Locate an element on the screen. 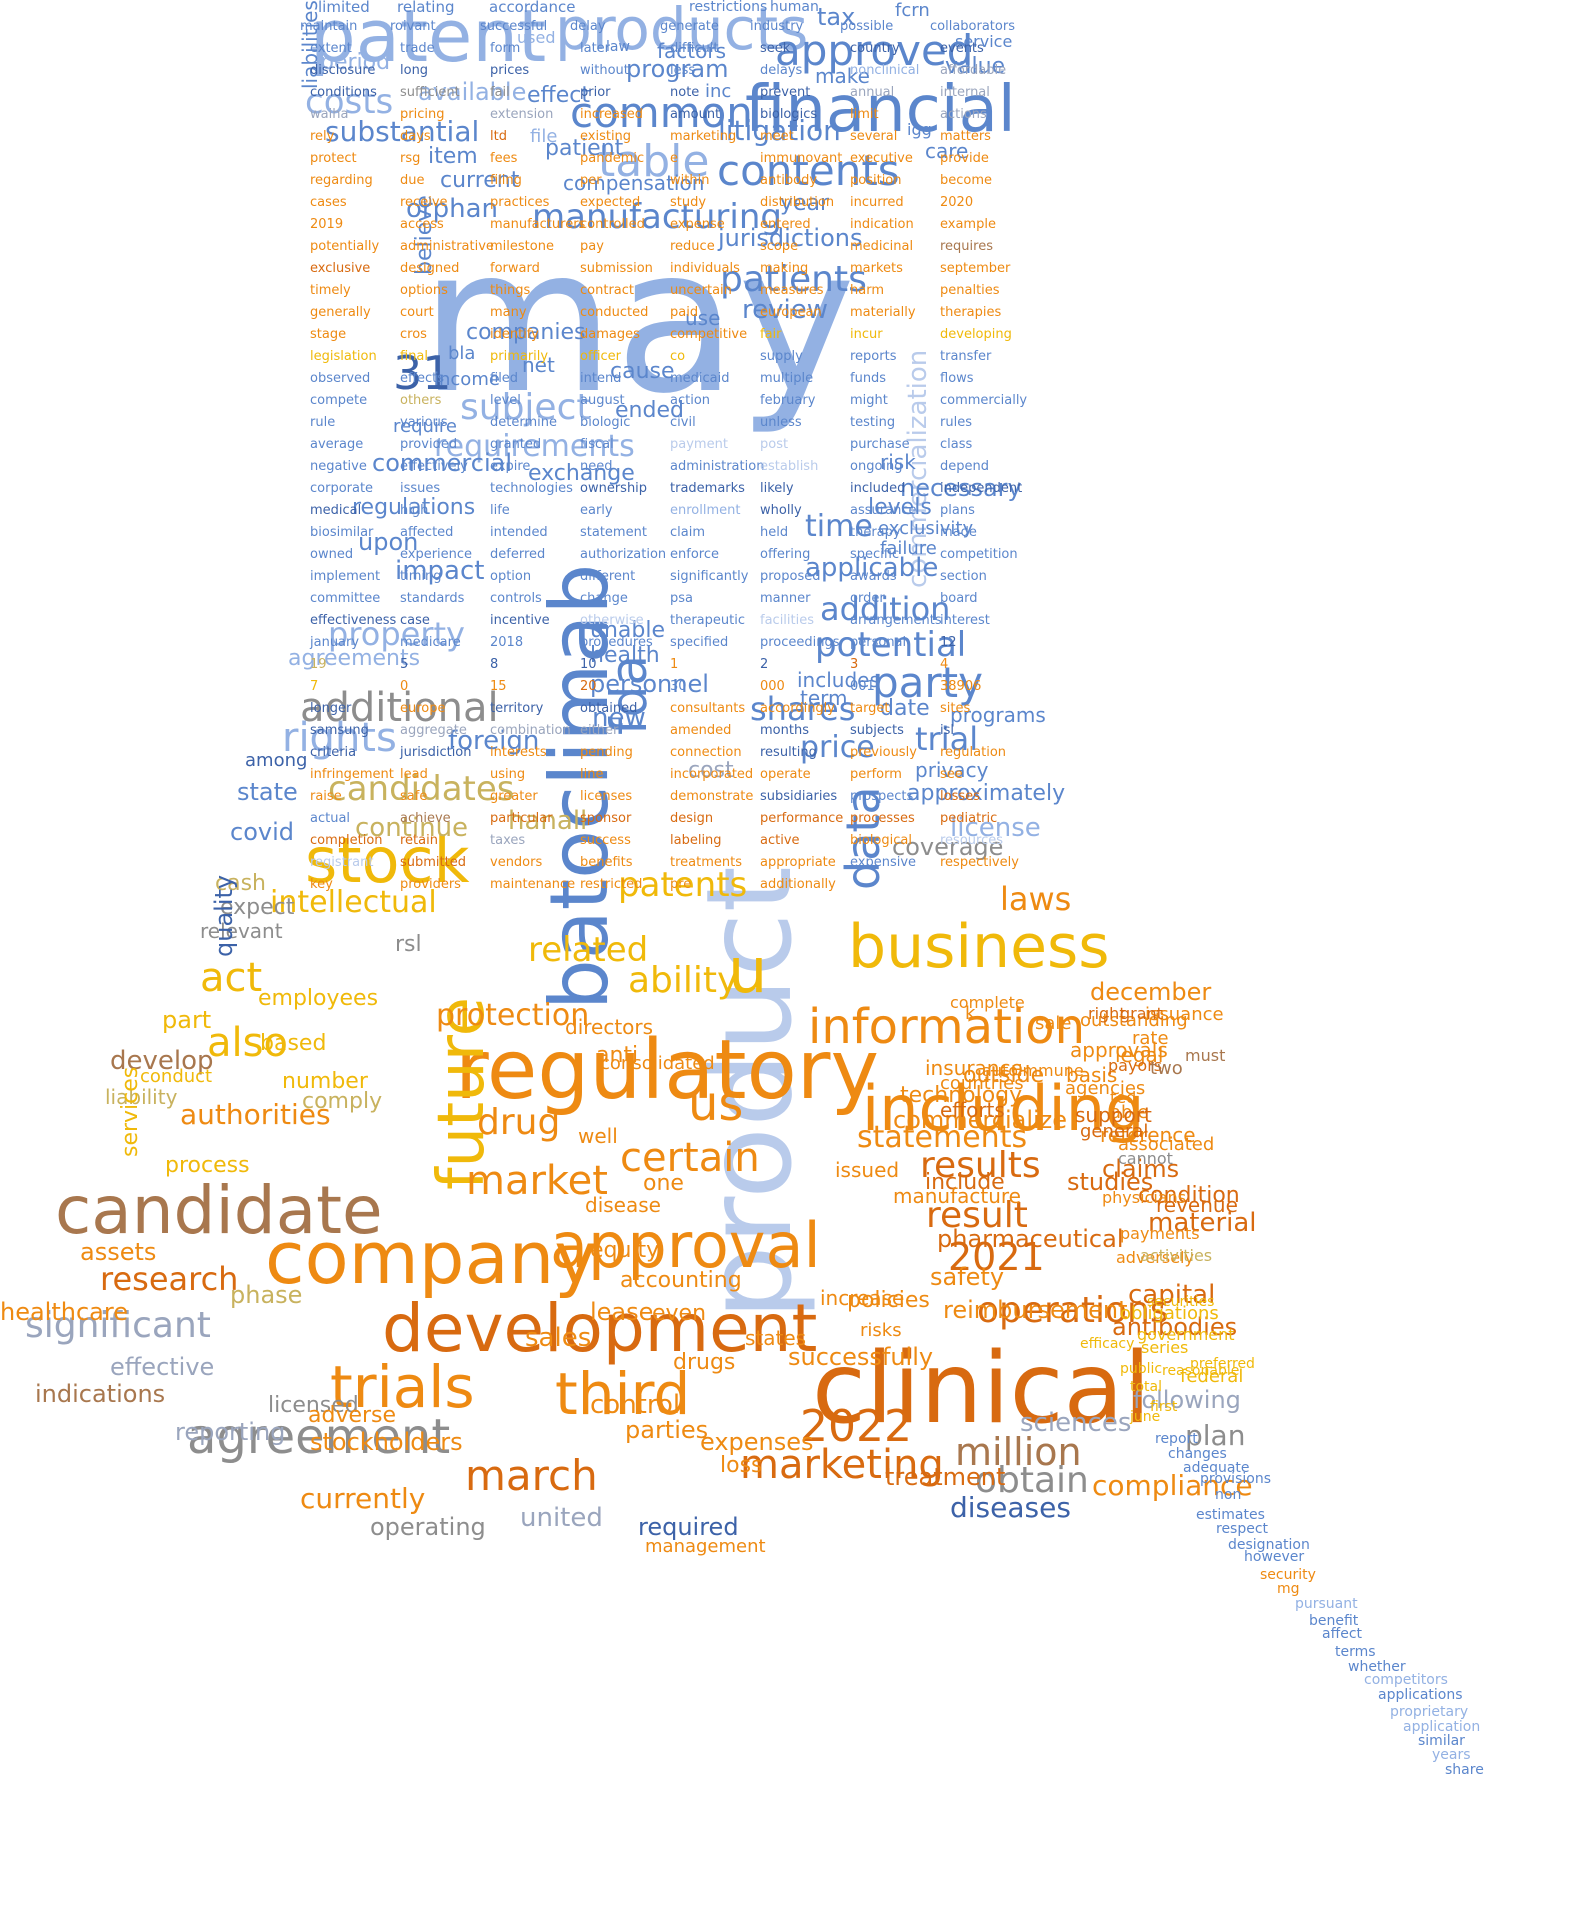  word-issuance: issuance is located at coordinates (1184, 1014).